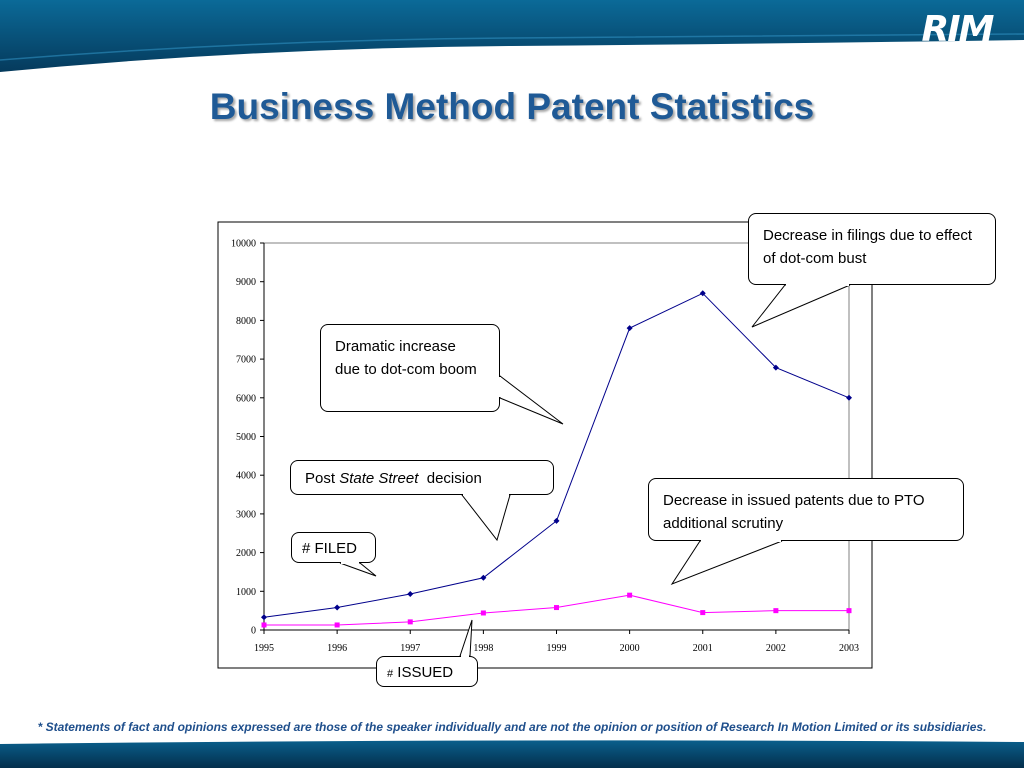 The image size is (1024, 768). What do you see at coordinates (422, 477) in the screenshot?
I see `callout-state-street: Post State Street decision` at bounding box center [422, 477].